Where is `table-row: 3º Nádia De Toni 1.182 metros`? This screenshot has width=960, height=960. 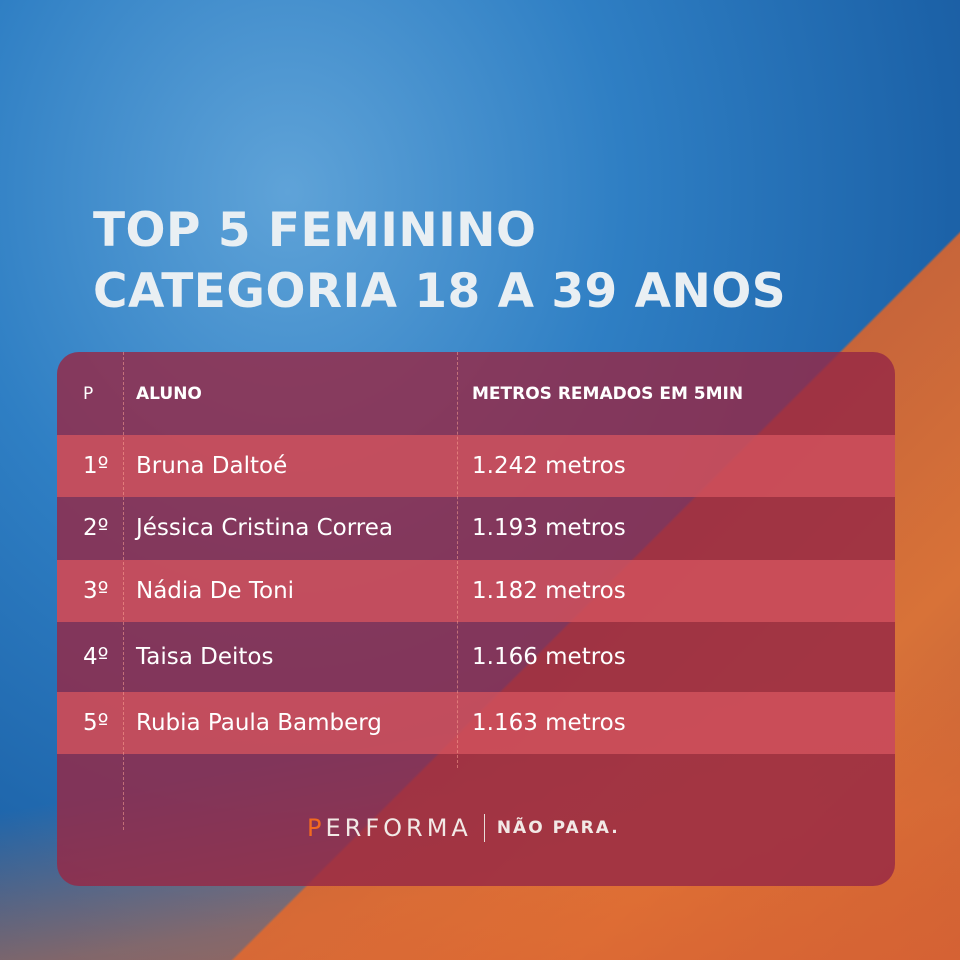 table-row: 3º Nádia De Toni 1.182 metros is located at coordinates (476, 591).